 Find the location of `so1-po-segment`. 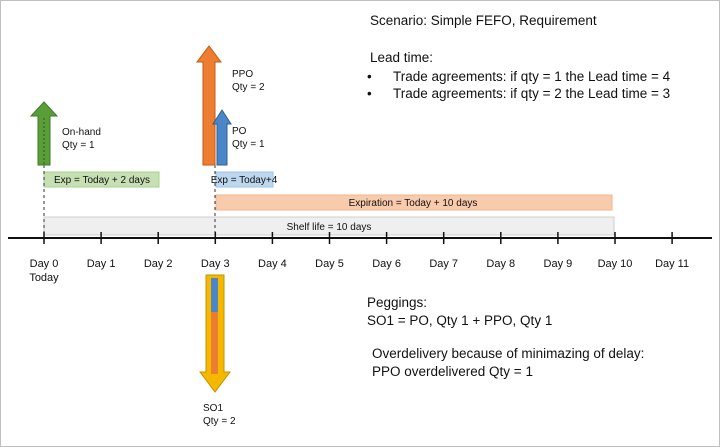

so1-po-segment is located at coordinates (214, 295).